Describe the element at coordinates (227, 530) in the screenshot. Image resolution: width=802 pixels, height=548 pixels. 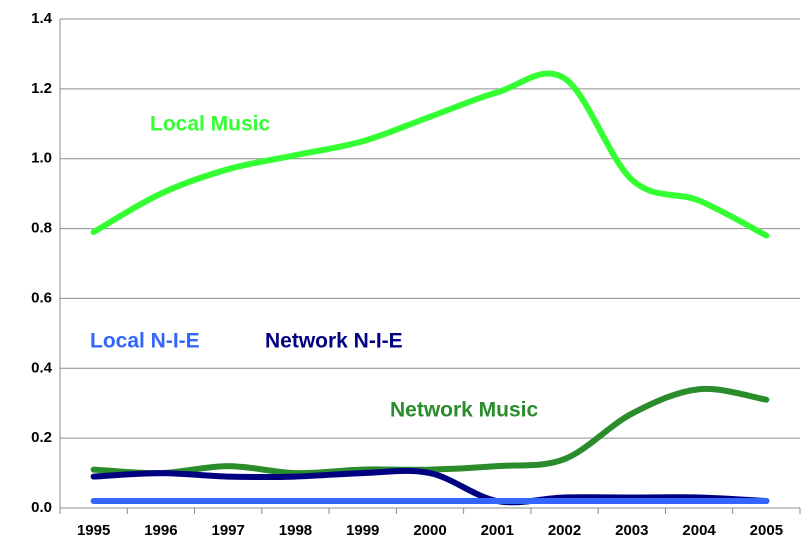
I see `x-tick-label: 1997` at that location.